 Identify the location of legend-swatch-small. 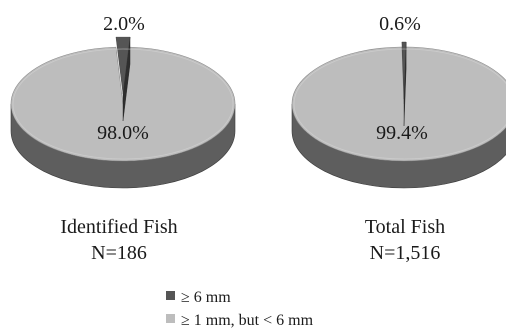
(170, 318).